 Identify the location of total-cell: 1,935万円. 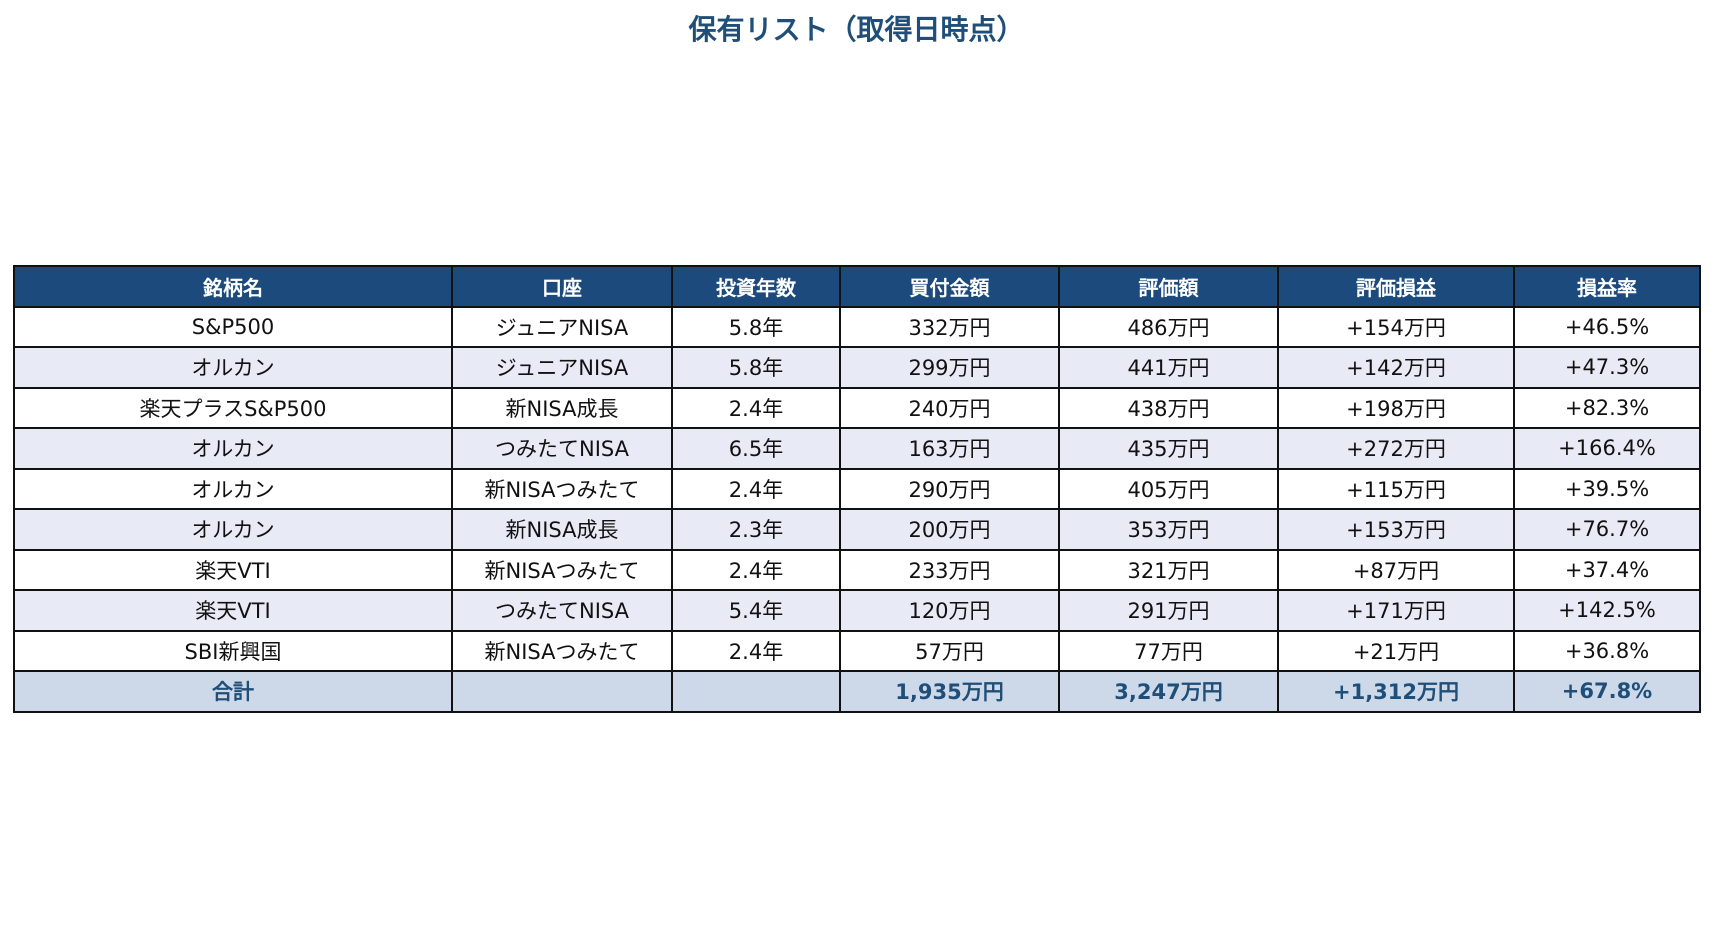
(949, 691).